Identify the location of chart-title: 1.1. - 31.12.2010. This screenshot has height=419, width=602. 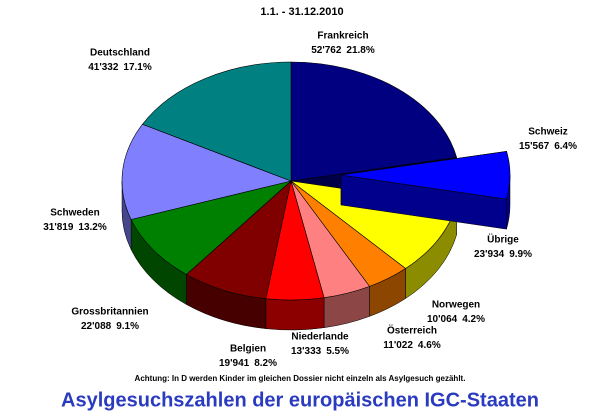
(301, 12).